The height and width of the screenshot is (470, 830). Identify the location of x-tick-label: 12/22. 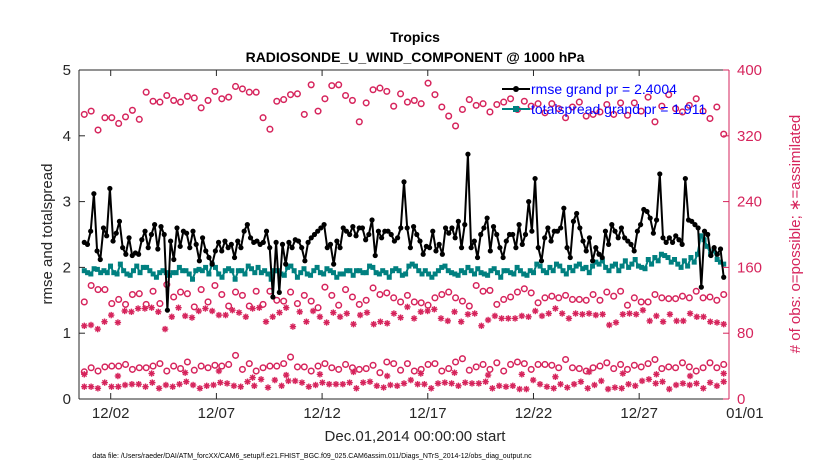
(534, 413).